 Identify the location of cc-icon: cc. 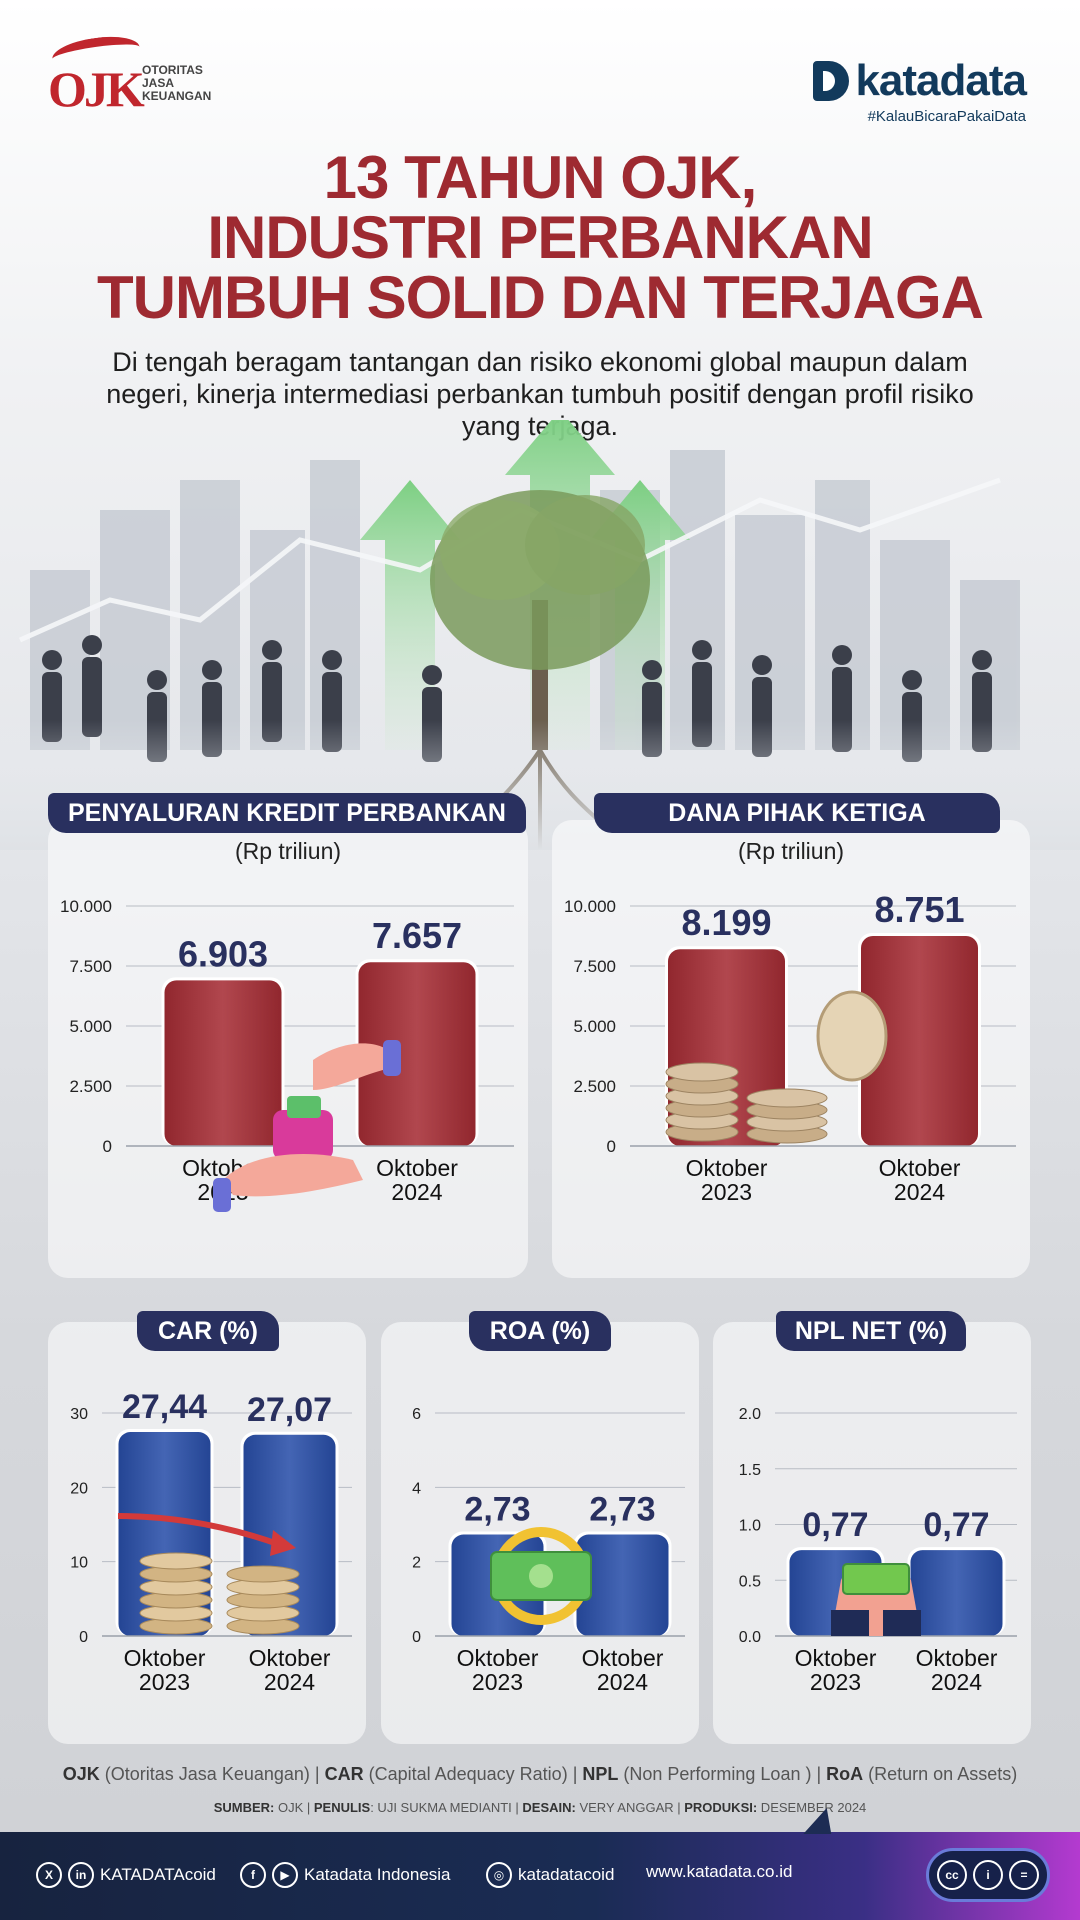
(952, 1875).